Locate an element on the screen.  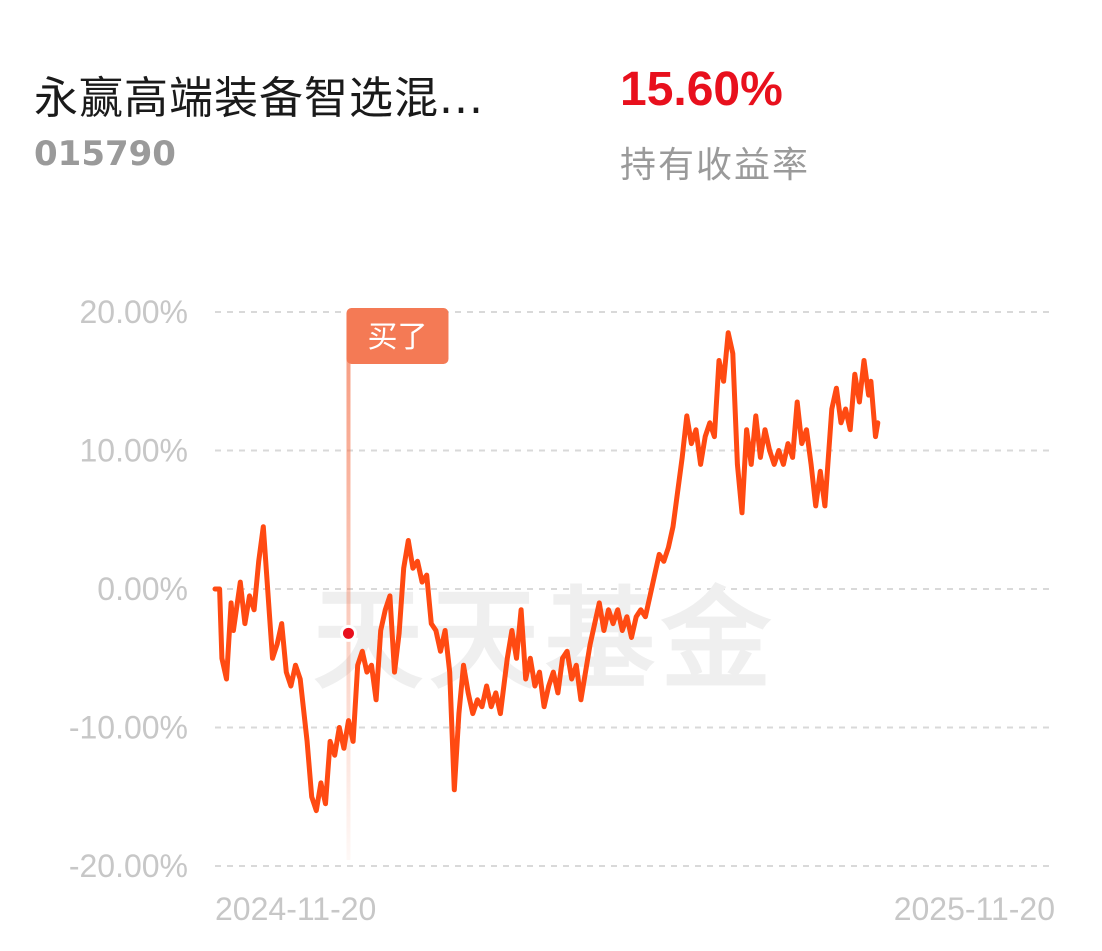
y-tick-label: -10.00% is located at coordinates (128, 728).